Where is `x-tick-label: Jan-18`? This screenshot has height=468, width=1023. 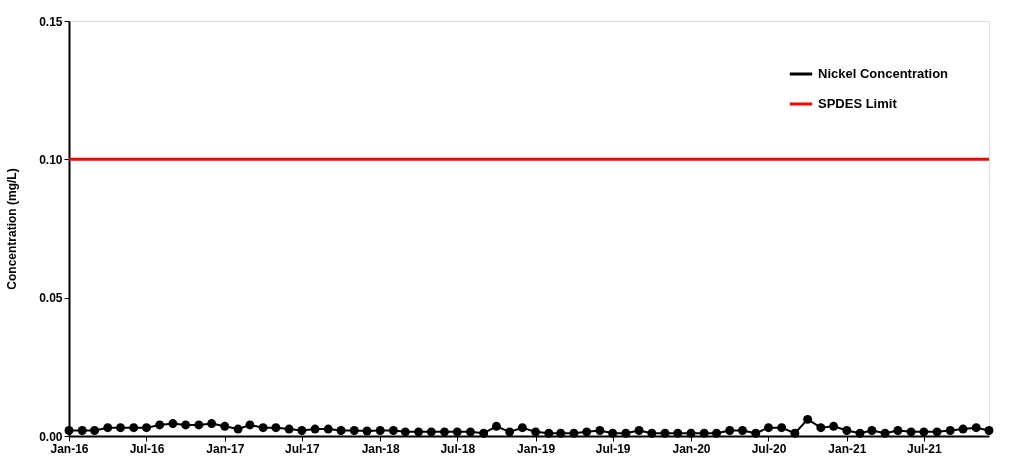 x-tick-label: Jan-18 is located at coordinates (381, 448).